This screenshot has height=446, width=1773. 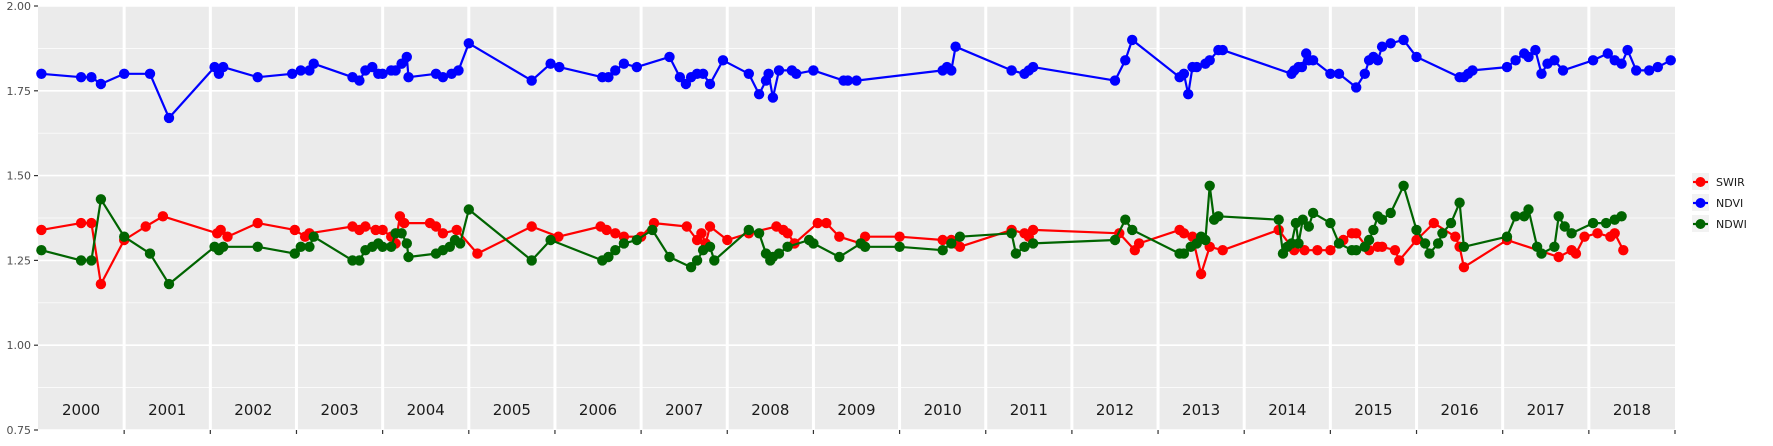 What do you see at coordinates (1729, 203) in the screenshot?
I see `legend-label: NDVI` at bounding box center [1729, 203].